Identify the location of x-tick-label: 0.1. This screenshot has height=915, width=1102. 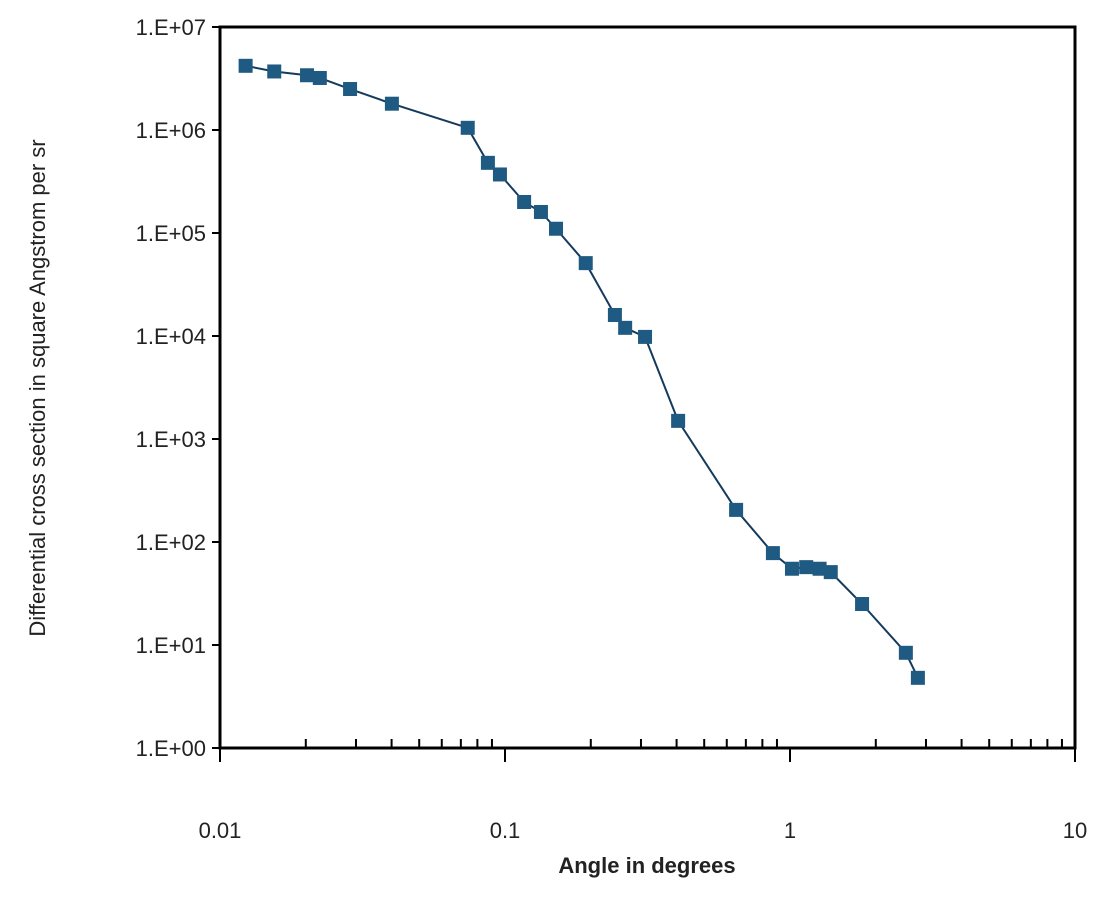
(505, 830).